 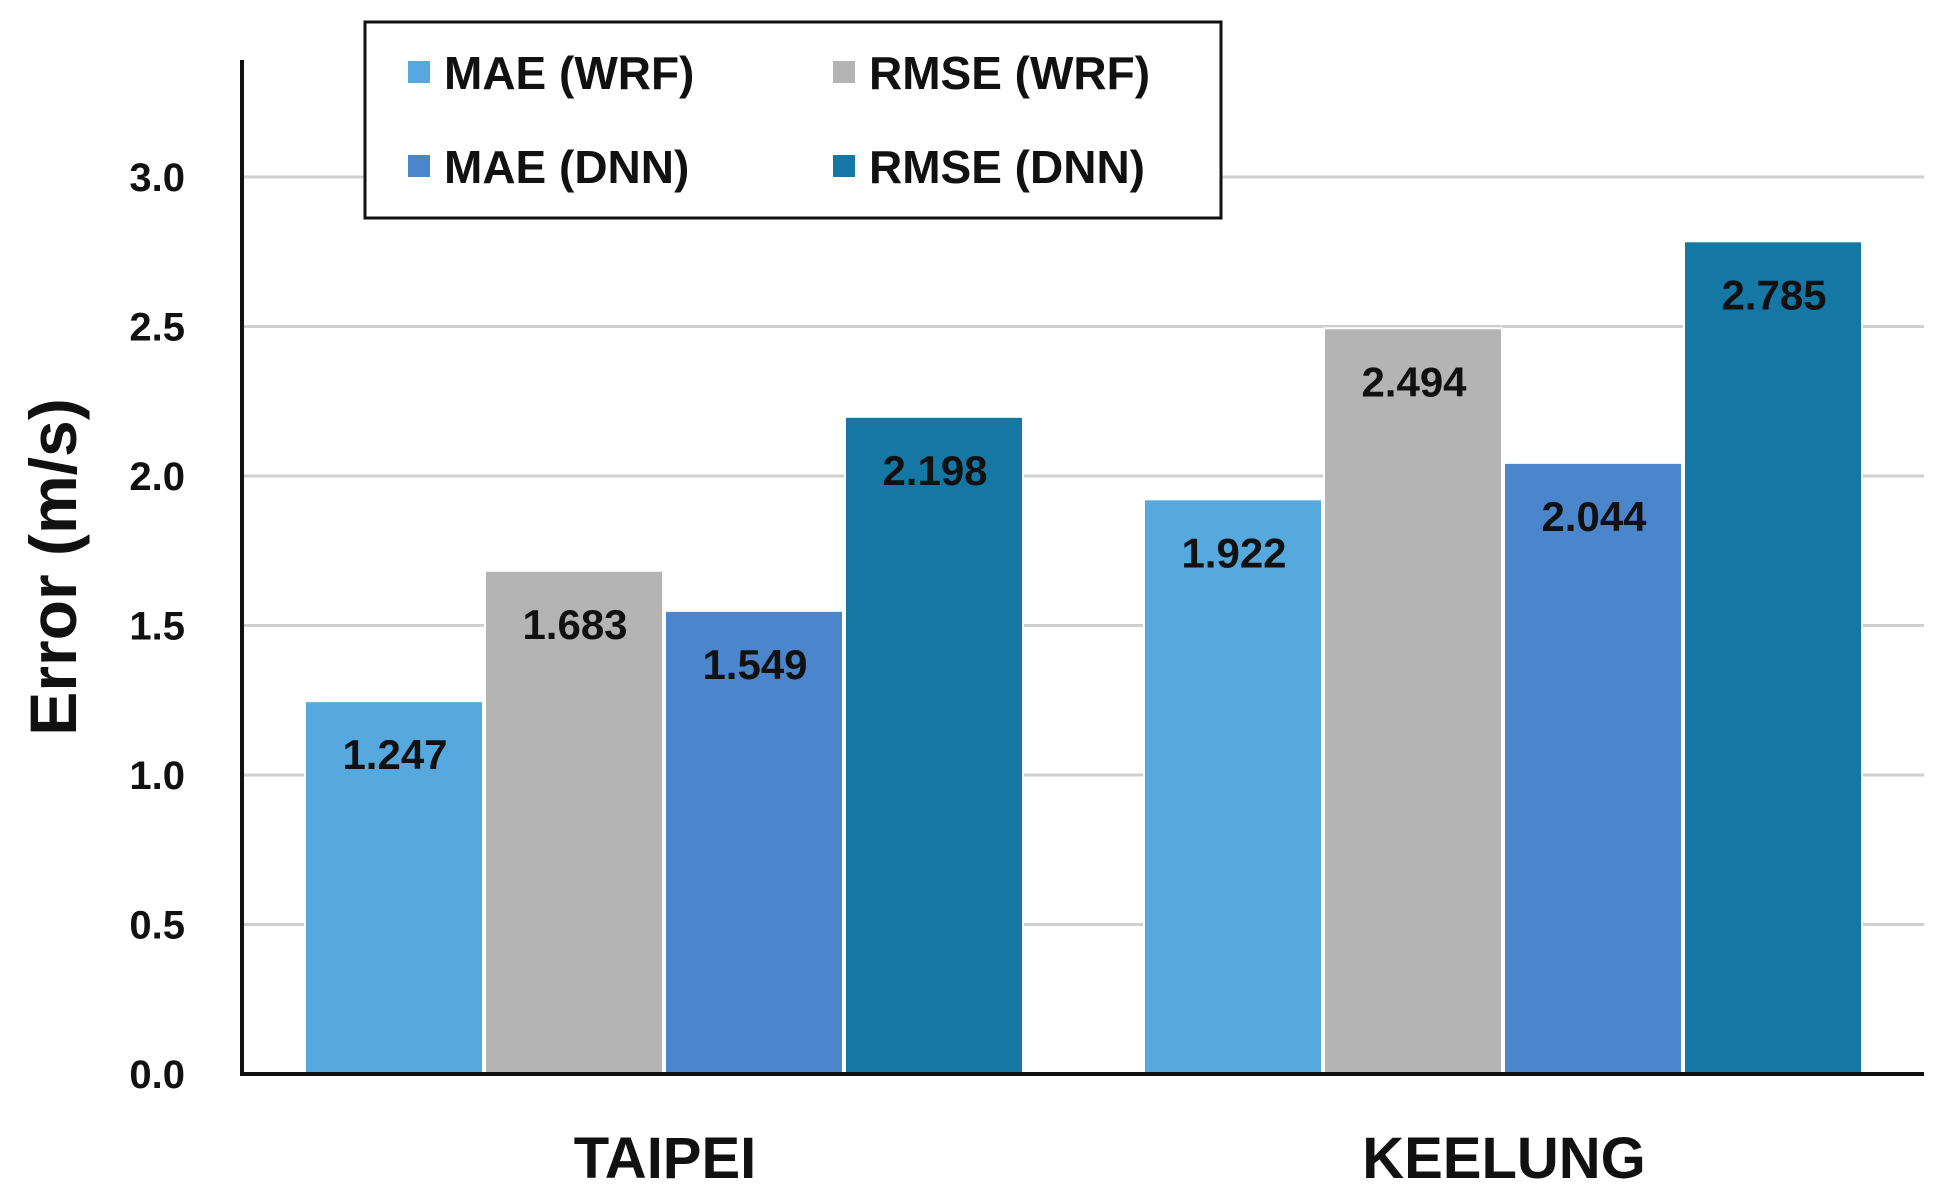 I want to click on legend-entry: MAE (WRF), so click(x=569, y=73).